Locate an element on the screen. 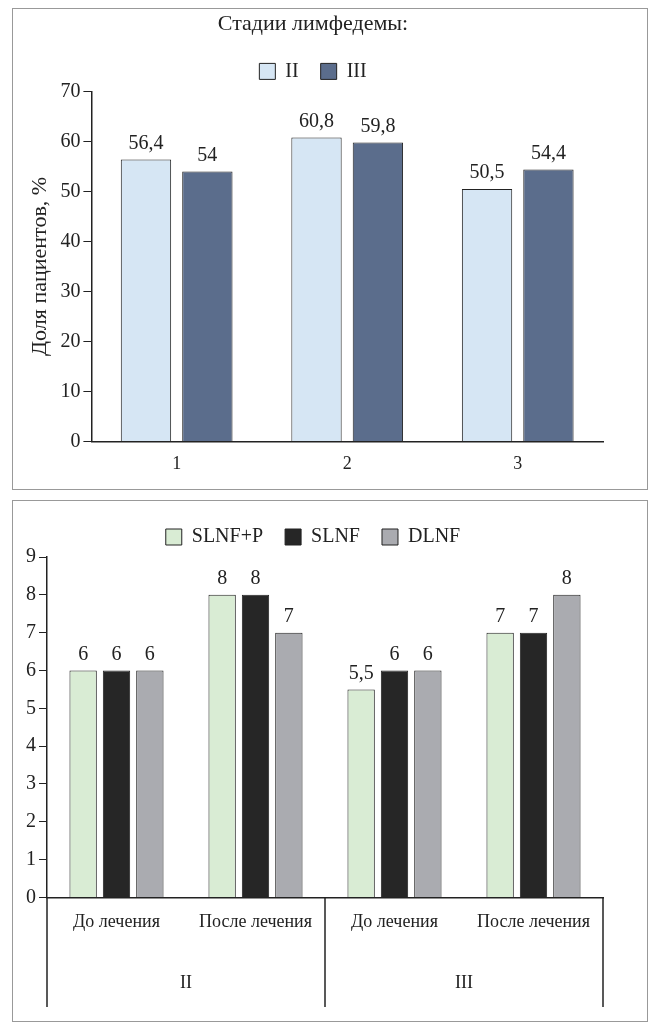 The height and width of the screenshot is (1027, 660). y-tick-label: 30 is located at coordinates (70, 289).